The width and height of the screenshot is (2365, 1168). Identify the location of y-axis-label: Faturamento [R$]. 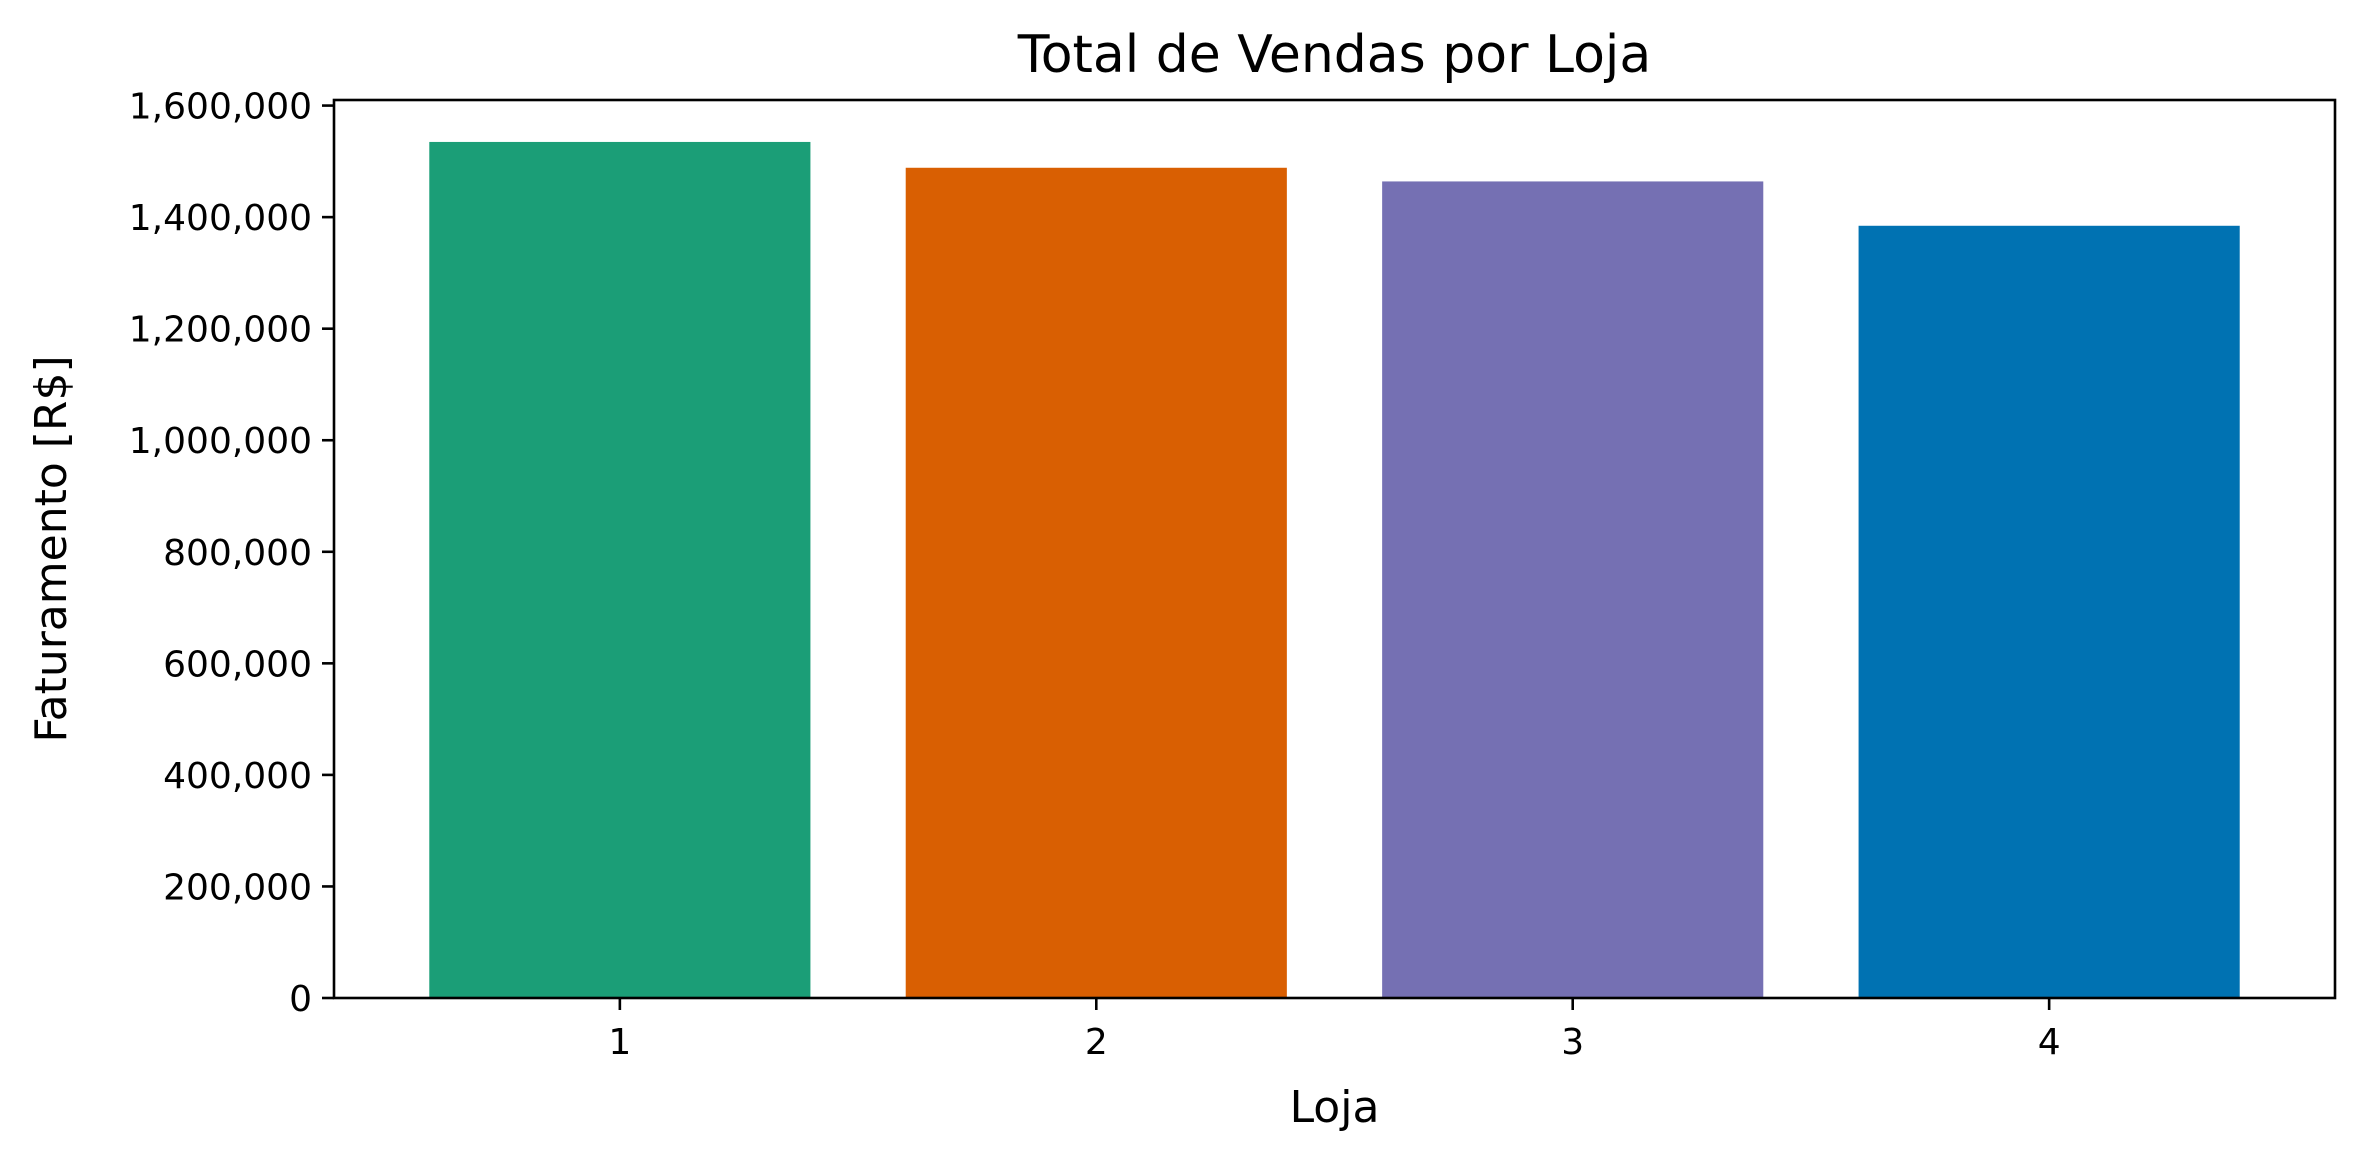
(51, 548).